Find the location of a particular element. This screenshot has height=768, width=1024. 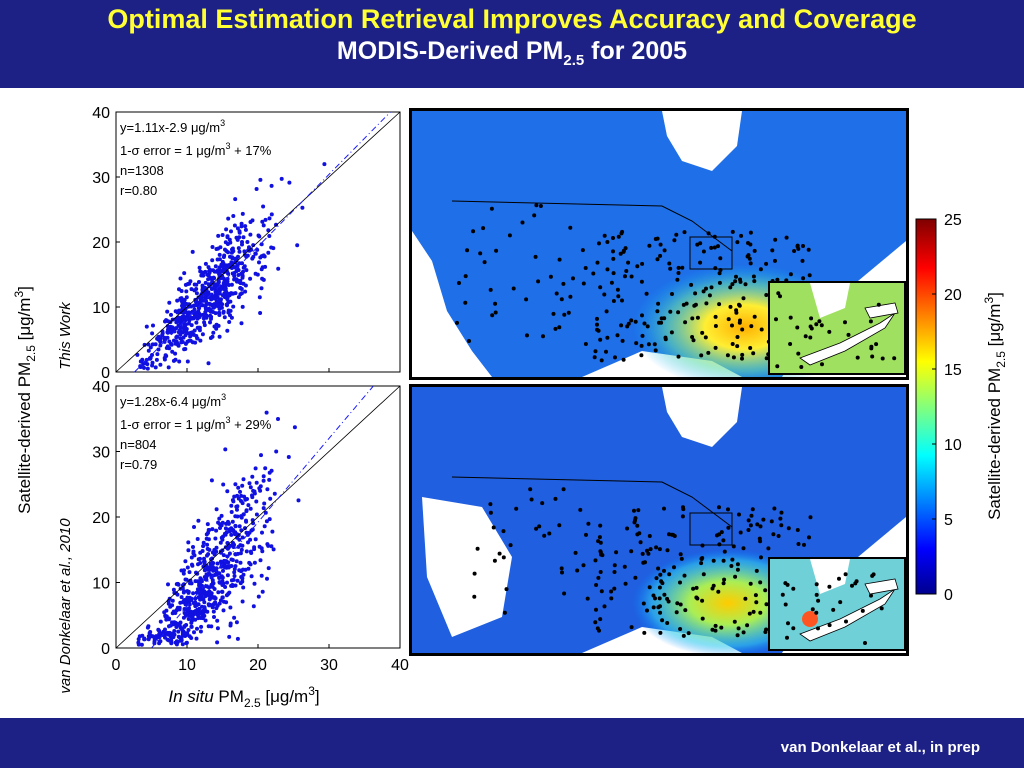

stats-line1-bottom: y=1.28x-6.4 μg/m3 is located at coordinates (173, 400).